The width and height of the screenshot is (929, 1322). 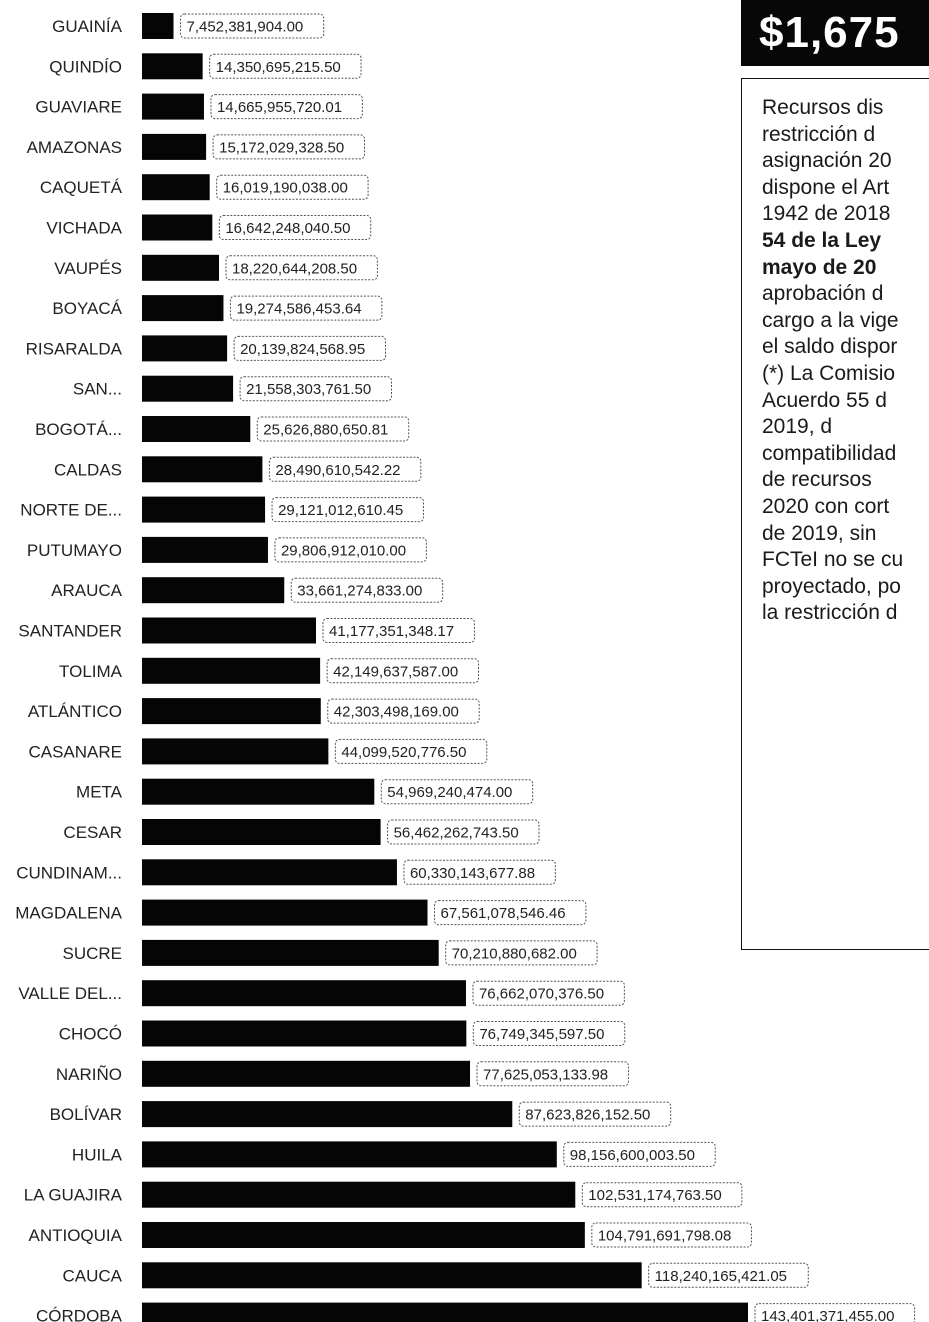 I want to click on data-label: 76,749,345,597.50, so click(x=541, y=1034).